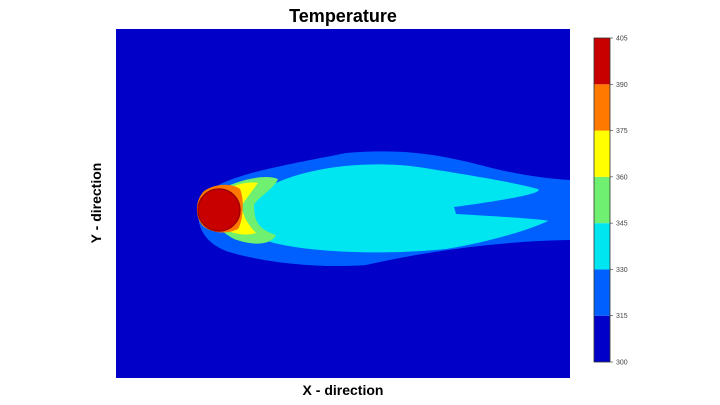  What do you see at coordinates (622, 316) in the screenshot?
I see `colorbar-tick-label-315: 315` at bounding box center [622, 316].